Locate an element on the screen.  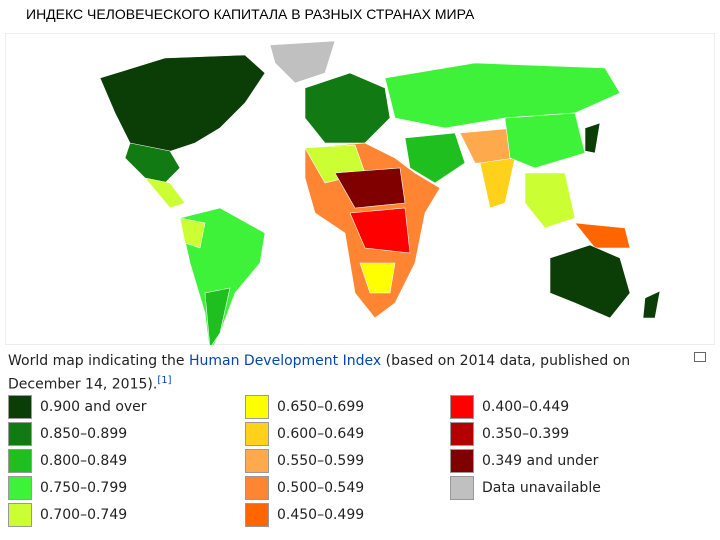
legend-label: 0.700–0.749 is located at coordinates (84, 515).